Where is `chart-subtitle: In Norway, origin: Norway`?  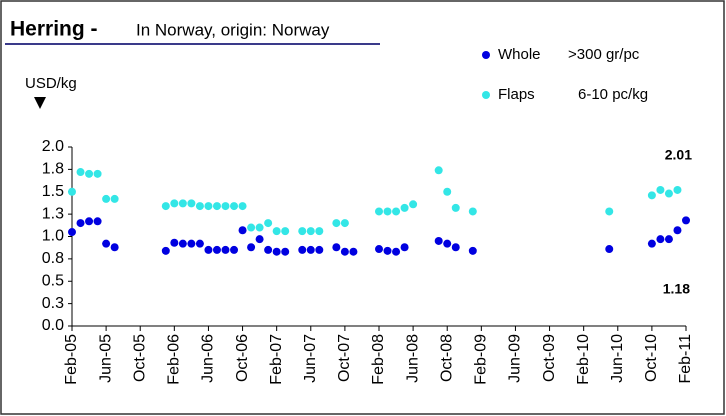 chart-subtitle: In Norway, origin: Norway is located at coordinates (233, 29).